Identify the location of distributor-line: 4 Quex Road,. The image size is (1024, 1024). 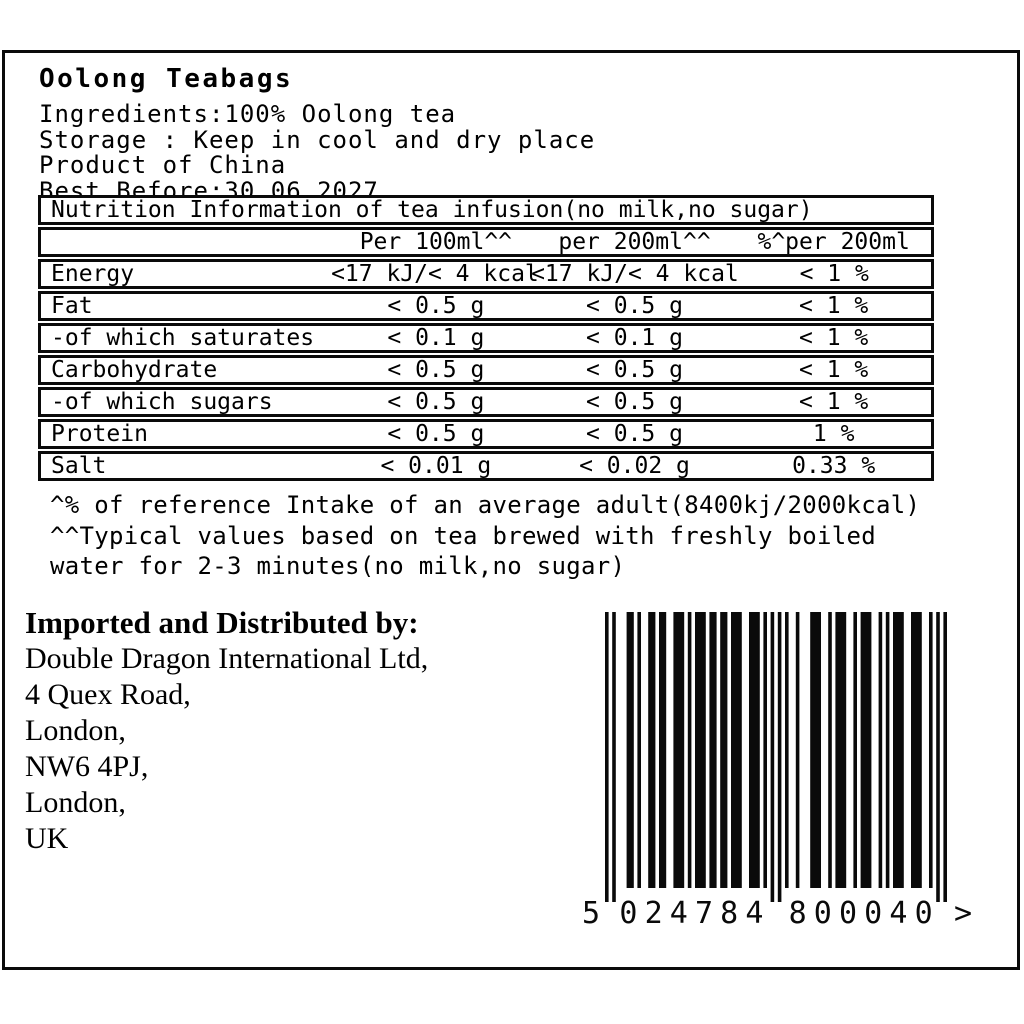
(108, 694).